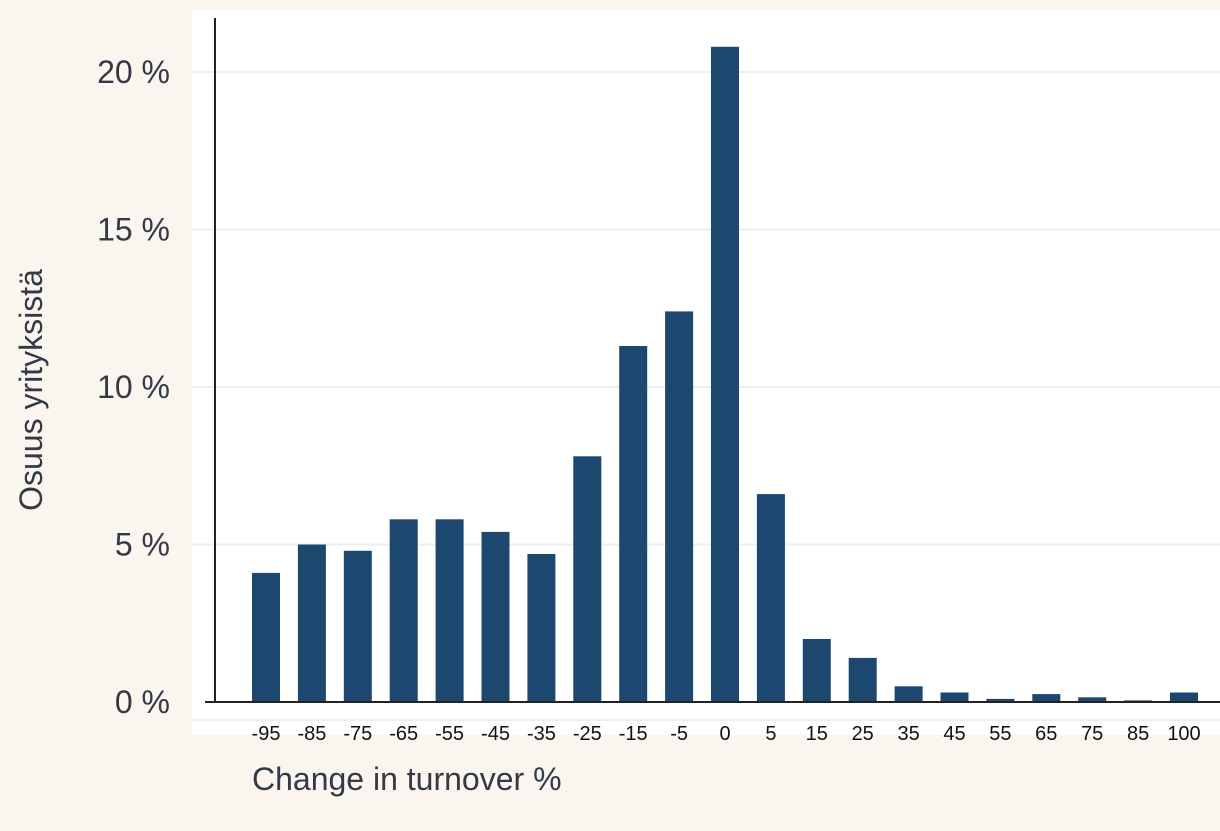 This screenshot has height=831, width=1220. Describe the element at coordinates (449, 610) in the screenshot. I see `bar--55` at that location.